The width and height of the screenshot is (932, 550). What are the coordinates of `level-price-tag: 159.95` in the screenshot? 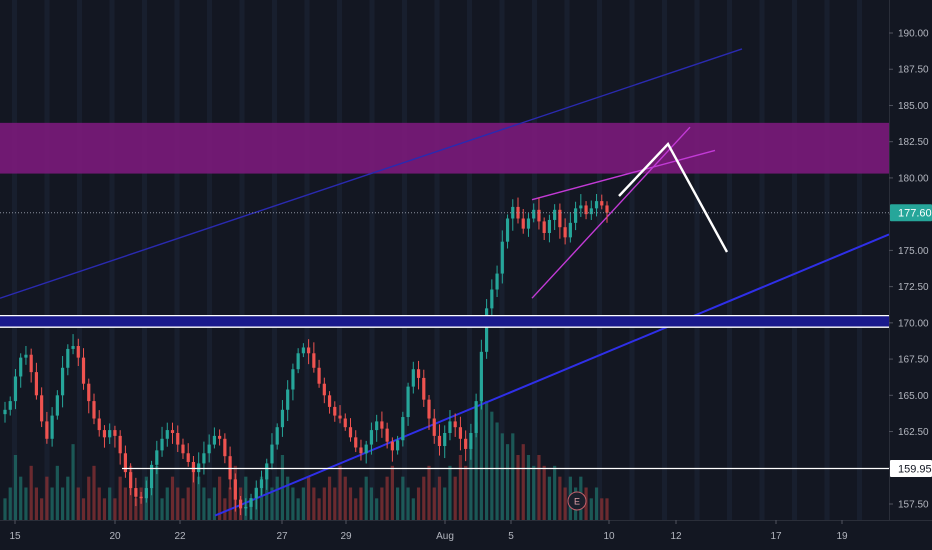 It's located at (911, 468).